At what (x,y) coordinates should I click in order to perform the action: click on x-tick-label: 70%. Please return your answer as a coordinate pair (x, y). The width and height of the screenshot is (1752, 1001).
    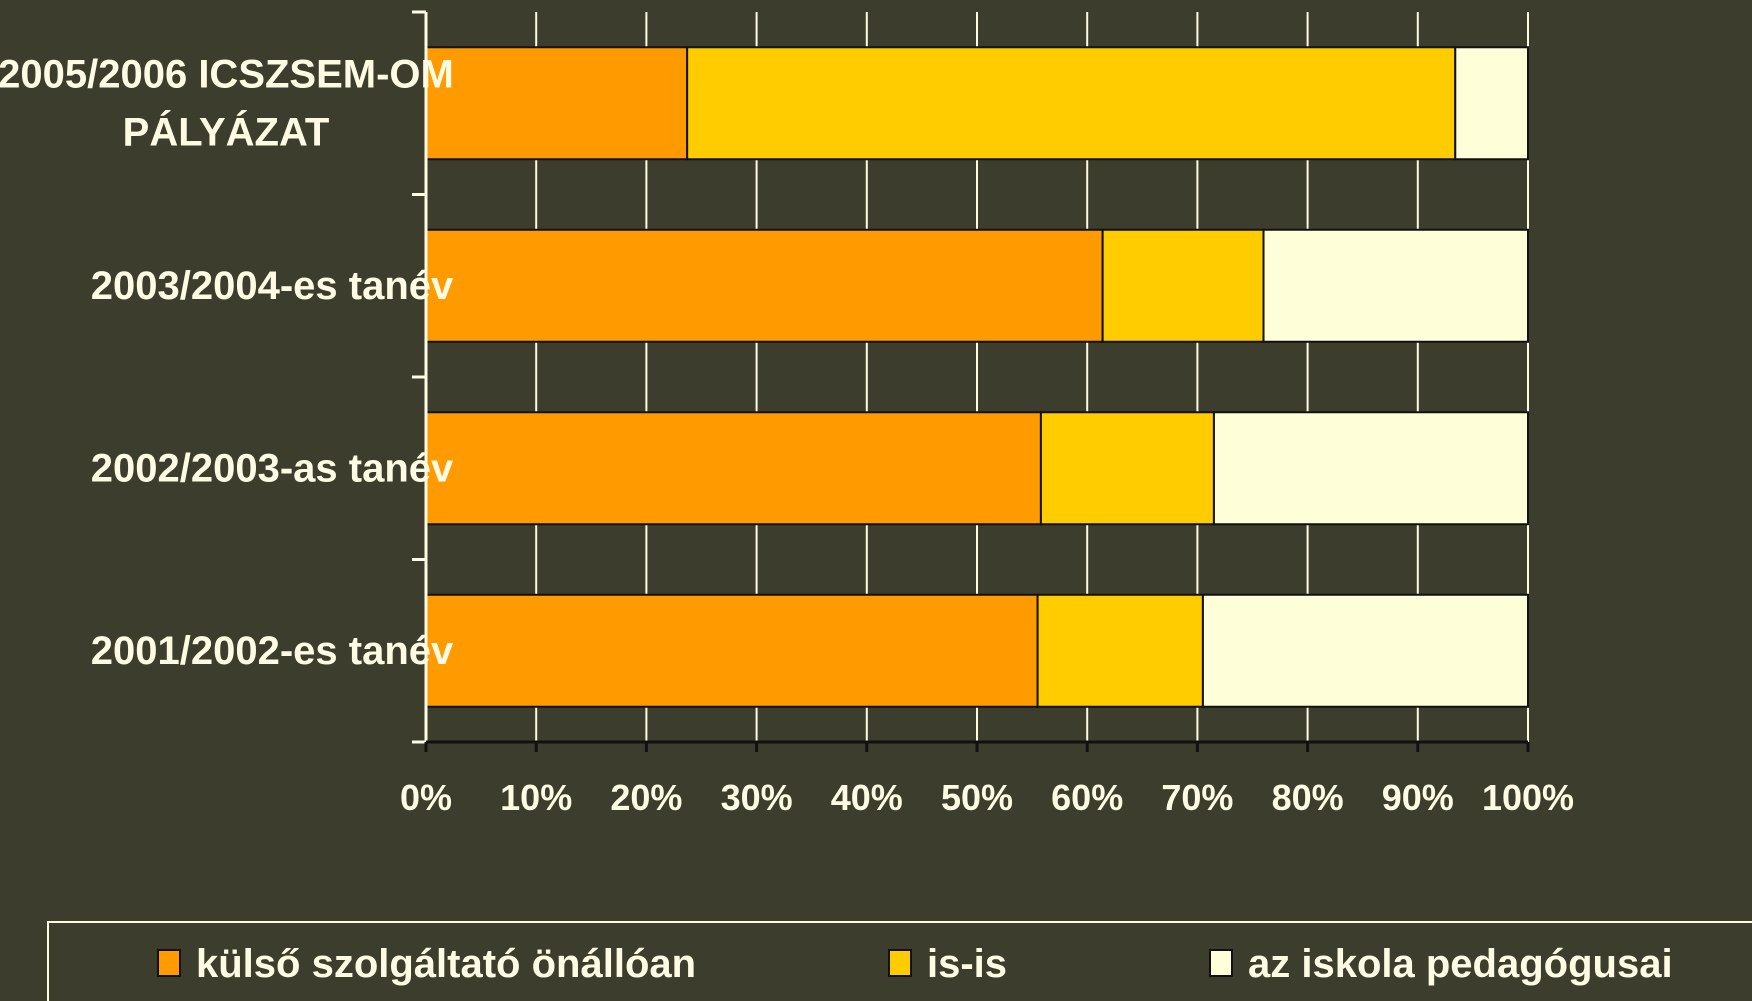
    Looking at the image, I should click on (1197, 797).